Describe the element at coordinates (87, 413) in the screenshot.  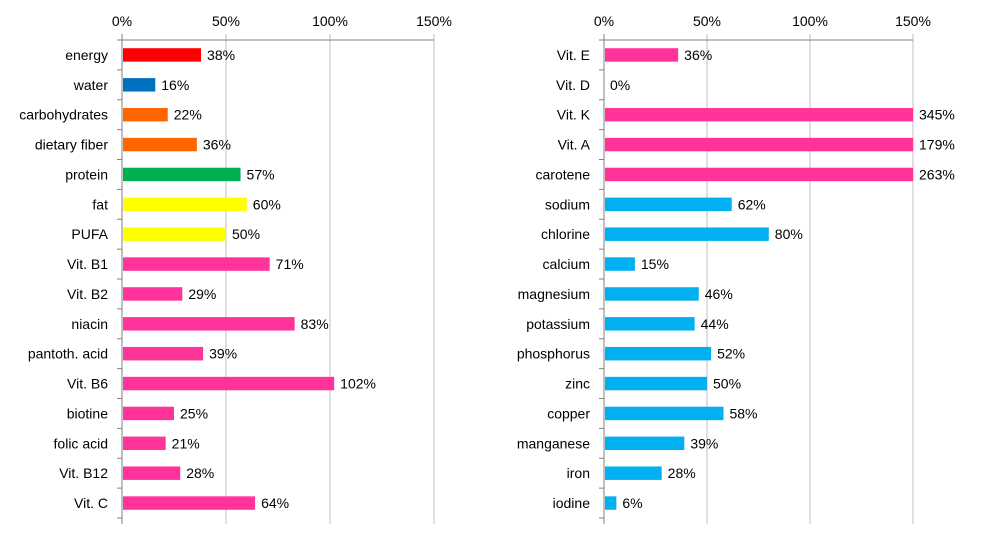
I see `category-label: biotine` at that location.